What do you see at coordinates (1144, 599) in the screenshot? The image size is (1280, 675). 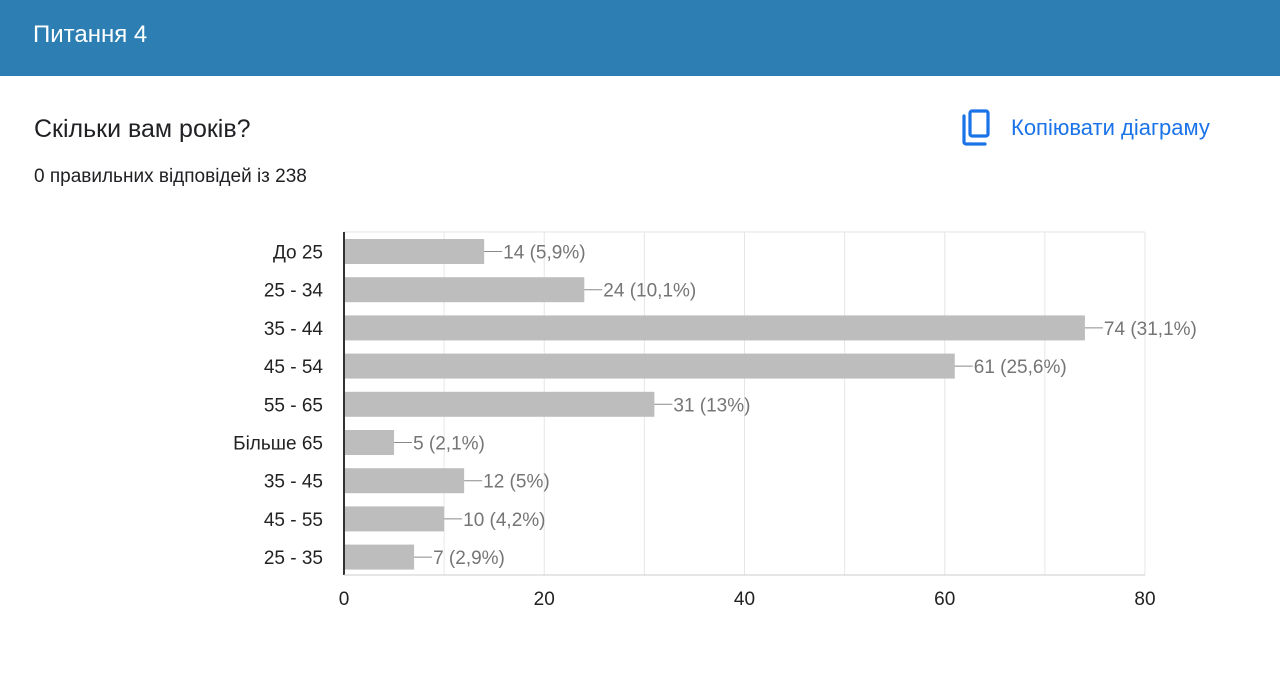 I see `x-tick-label: 80` at bounding box center [1144, 599].